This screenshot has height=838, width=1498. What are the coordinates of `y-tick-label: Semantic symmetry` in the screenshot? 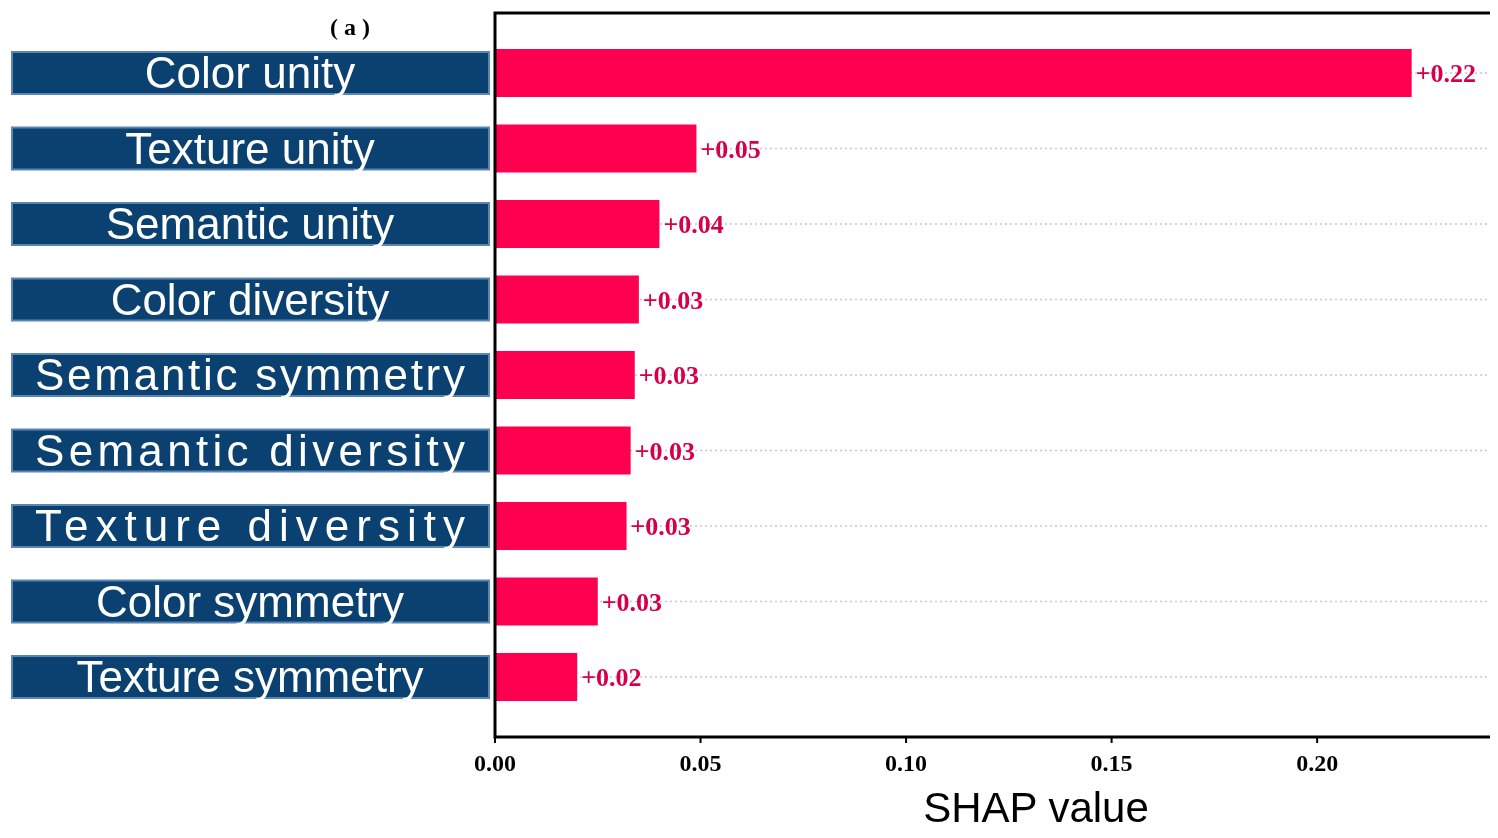 It's located at (250, 374).